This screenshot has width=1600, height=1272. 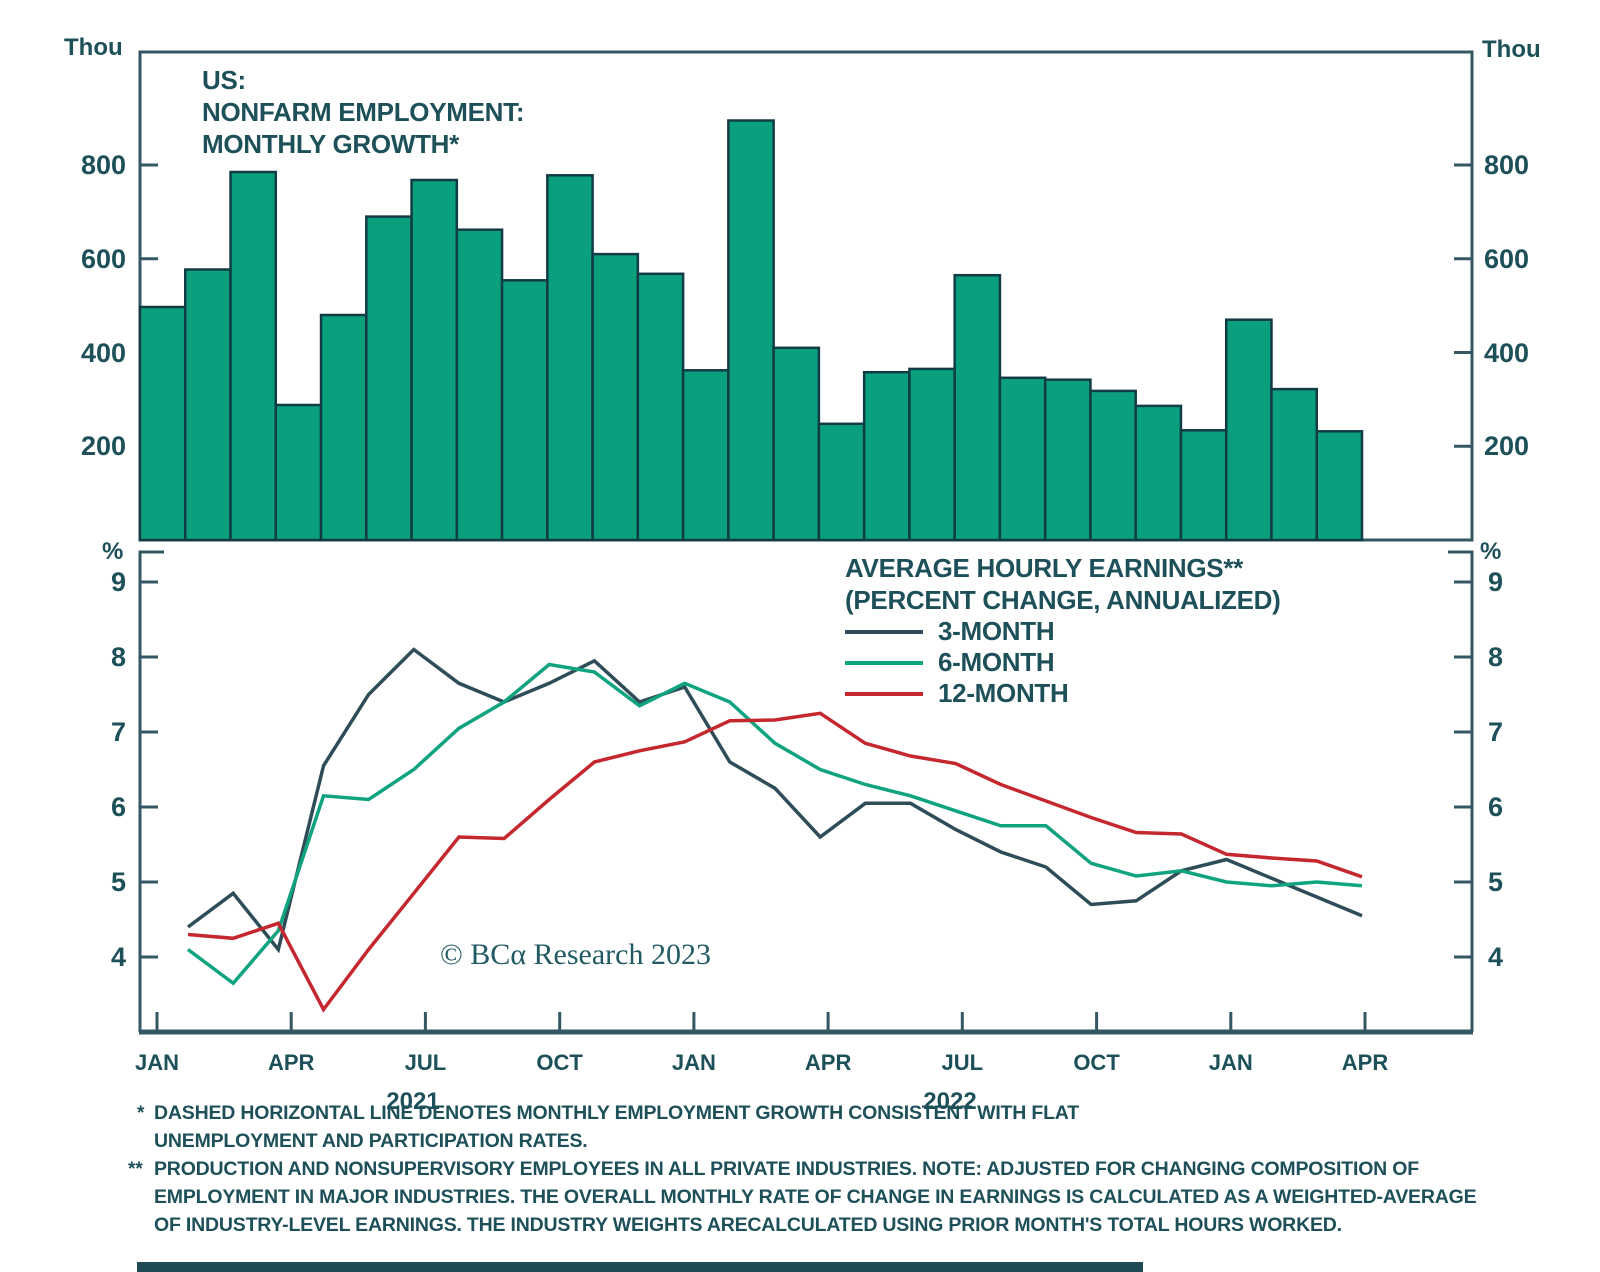 I want to click on x-month-label-0-JAN: JAN, so click(x=157, y=1062).